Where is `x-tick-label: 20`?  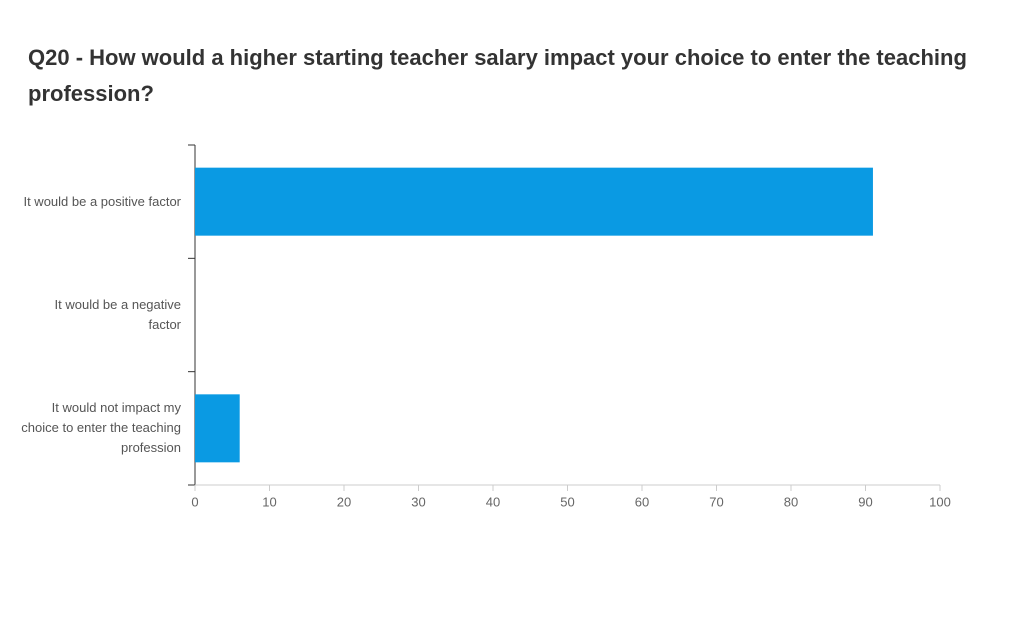
x-tick-label: 20 is located at coordinates (344, 501).